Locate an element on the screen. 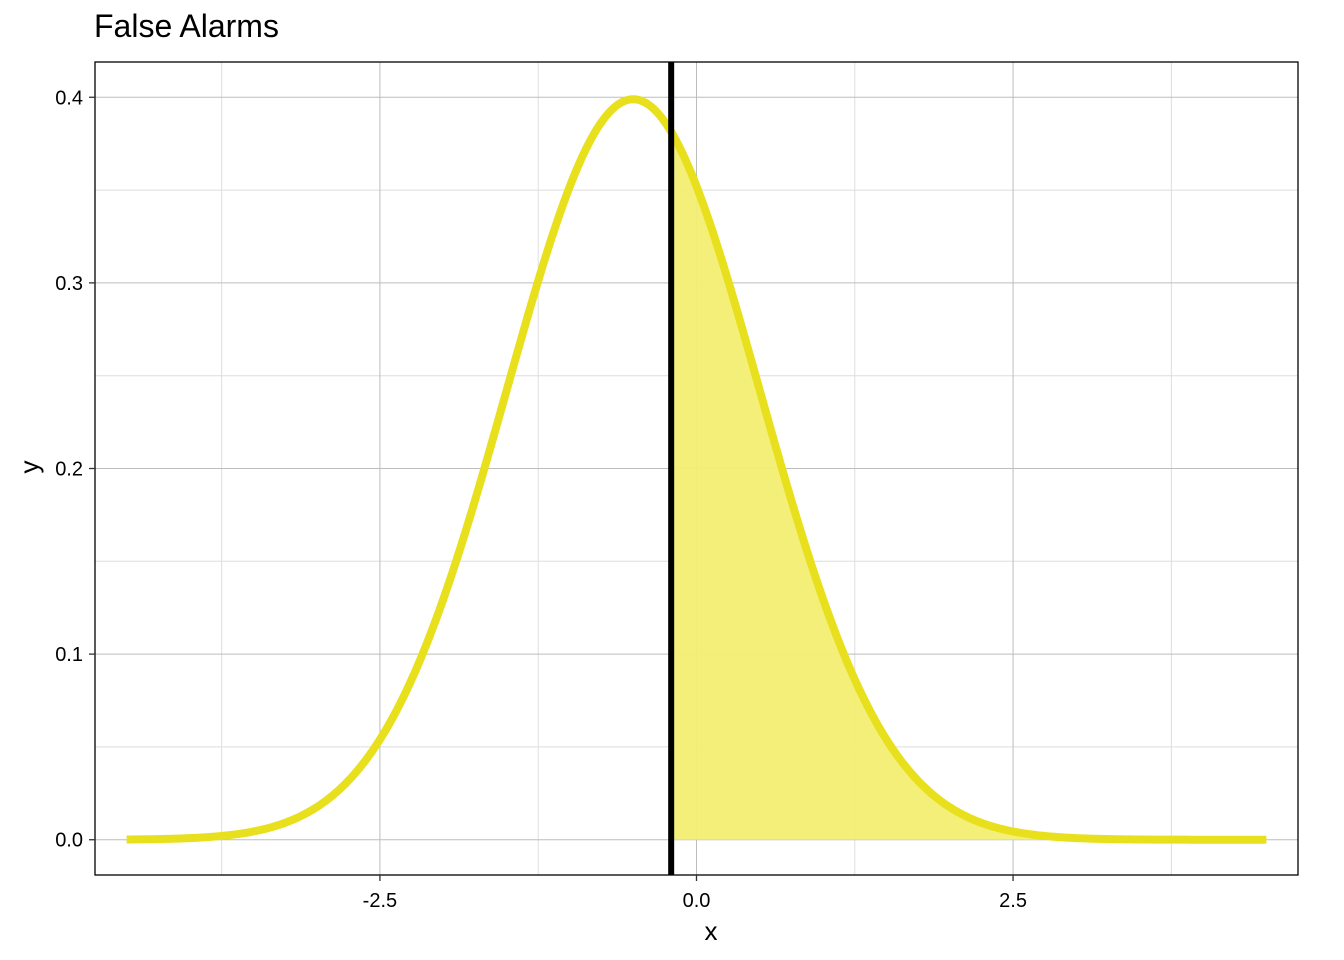 Image resolution: width=1344 pixels, height=960 pixels. x-tick-label: 0.0 is located at coordinates (697, 901).